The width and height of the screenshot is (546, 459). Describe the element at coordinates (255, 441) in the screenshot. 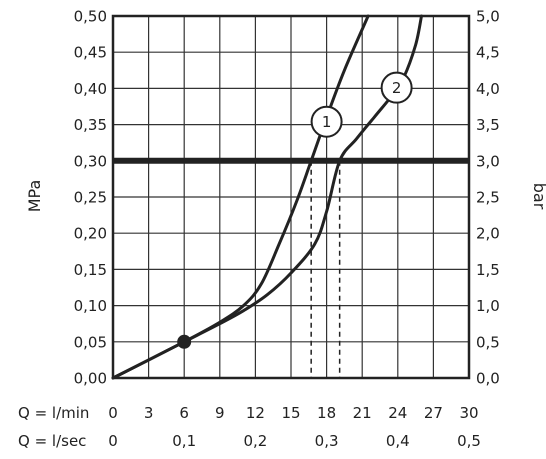

I see `x-secondary-tick-label: 0,2` at that location.